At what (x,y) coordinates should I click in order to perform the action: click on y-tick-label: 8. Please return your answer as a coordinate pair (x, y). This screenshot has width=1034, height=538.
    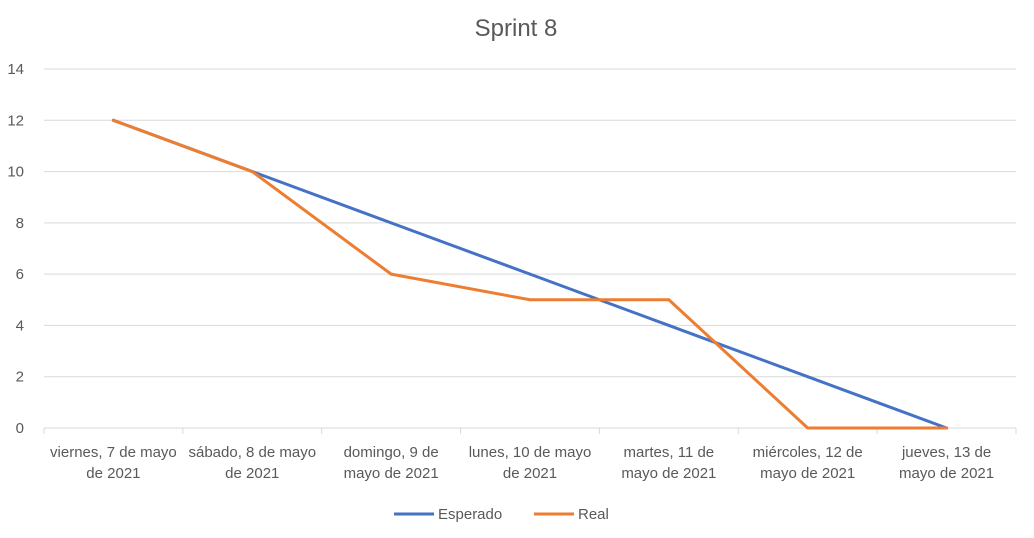
    Looking at the image, I should click on (20, 223).